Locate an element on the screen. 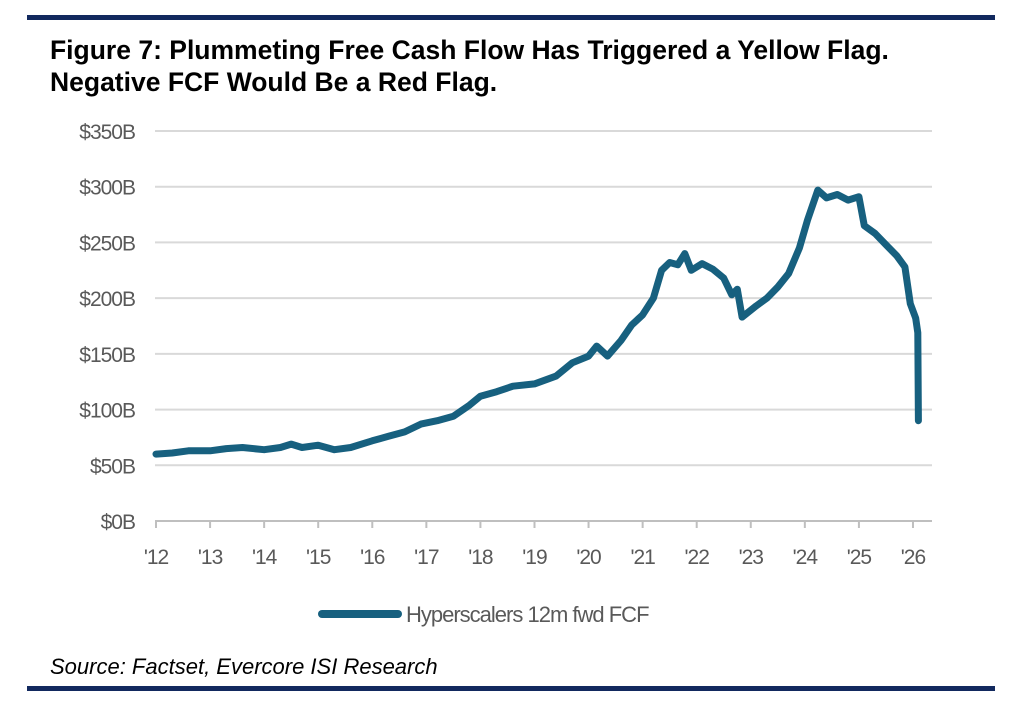 Image resolution: width=1023 pixels, height=714 pixels. x-tick-label: '16 is located at coordinates (372, 557).